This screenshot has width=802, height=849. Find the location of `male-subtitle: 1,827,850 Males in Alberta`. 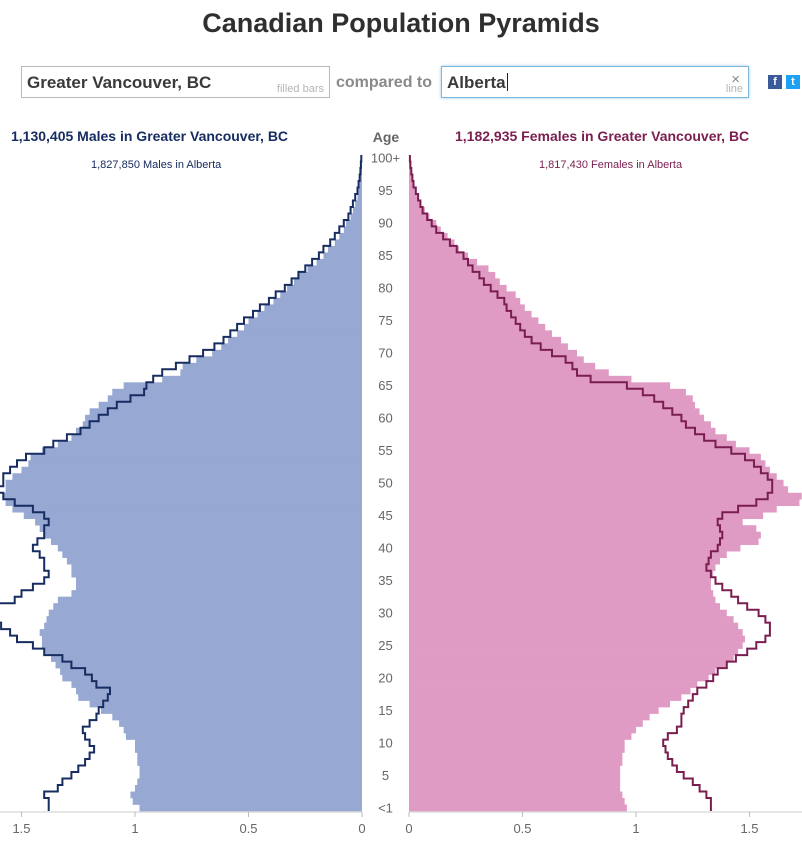

male-subtitle: 1,827,850 Males in Alberta is located at coordinates (156, 165).